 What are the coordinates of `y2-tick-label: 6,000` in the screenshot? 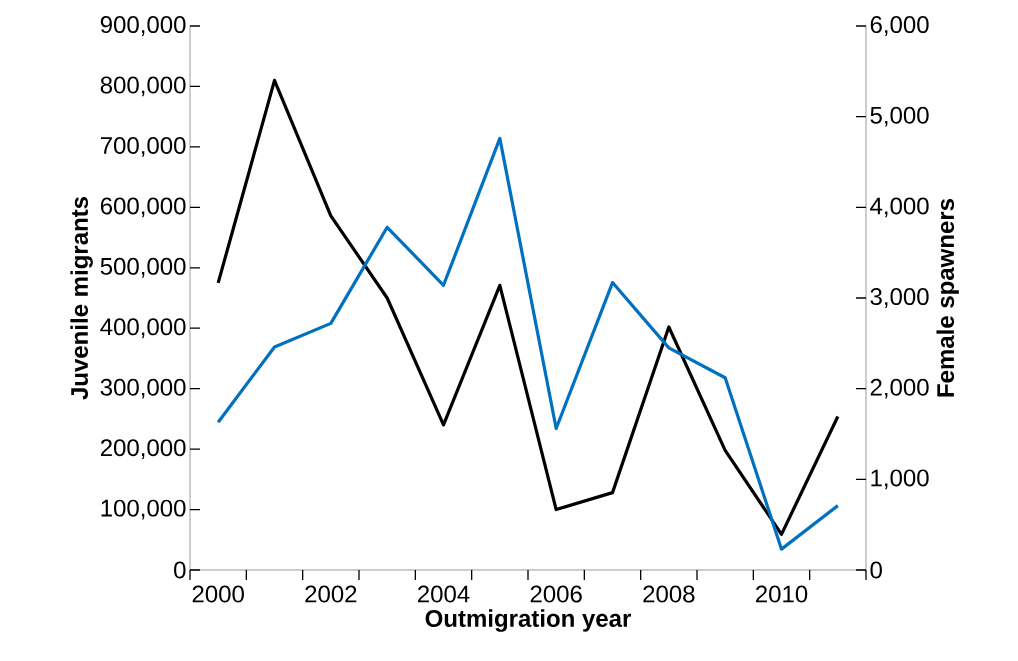 It's located at (899, 26).